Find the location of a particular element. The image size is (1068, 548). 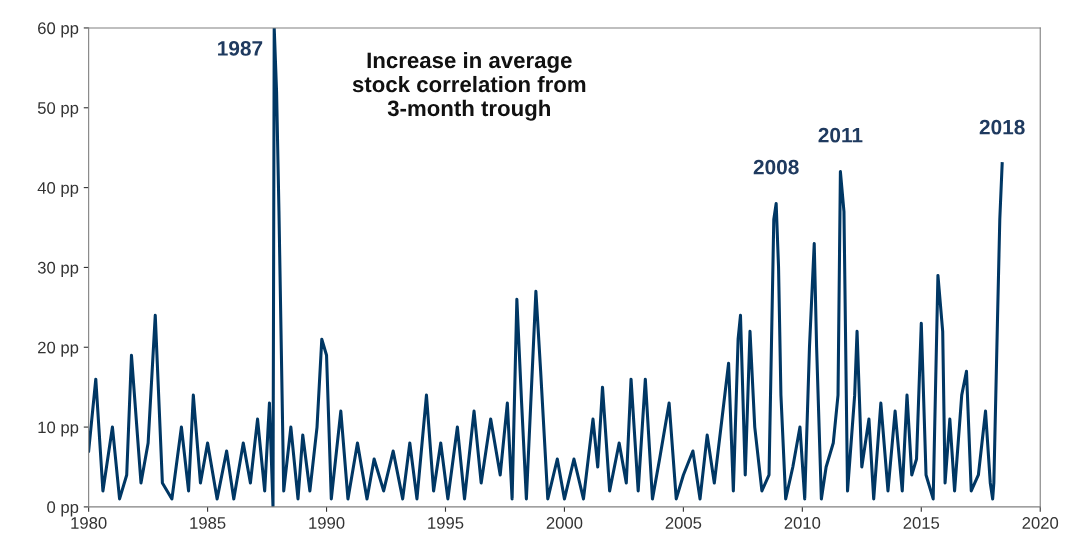

y-tick-label: 50 pp is located at coordinates (58, 110).